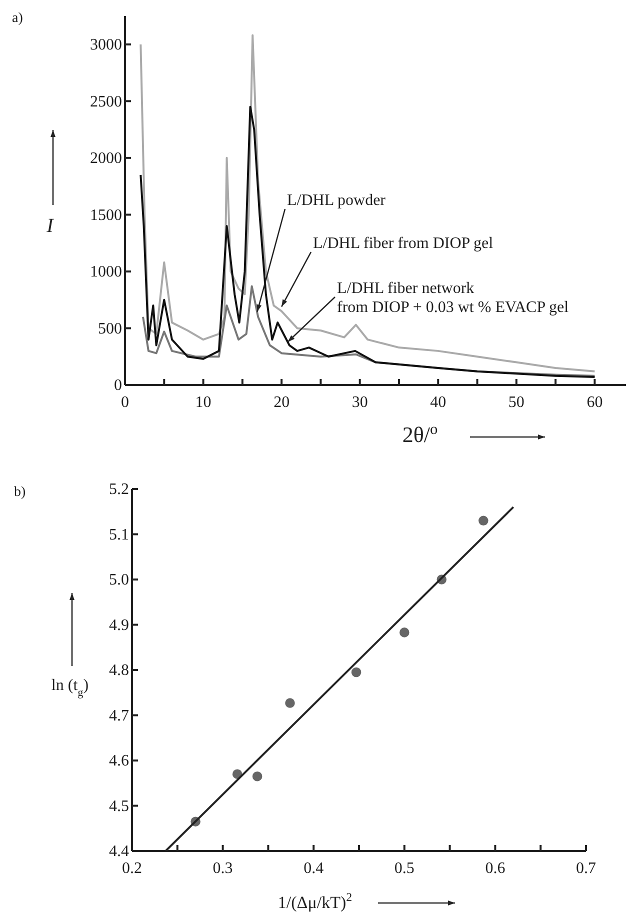 Image resolution: width=631 pixels, height=919 pixels. I want to click on annotation: L/DHL fiber from DIOP gel, so click(403, 243).